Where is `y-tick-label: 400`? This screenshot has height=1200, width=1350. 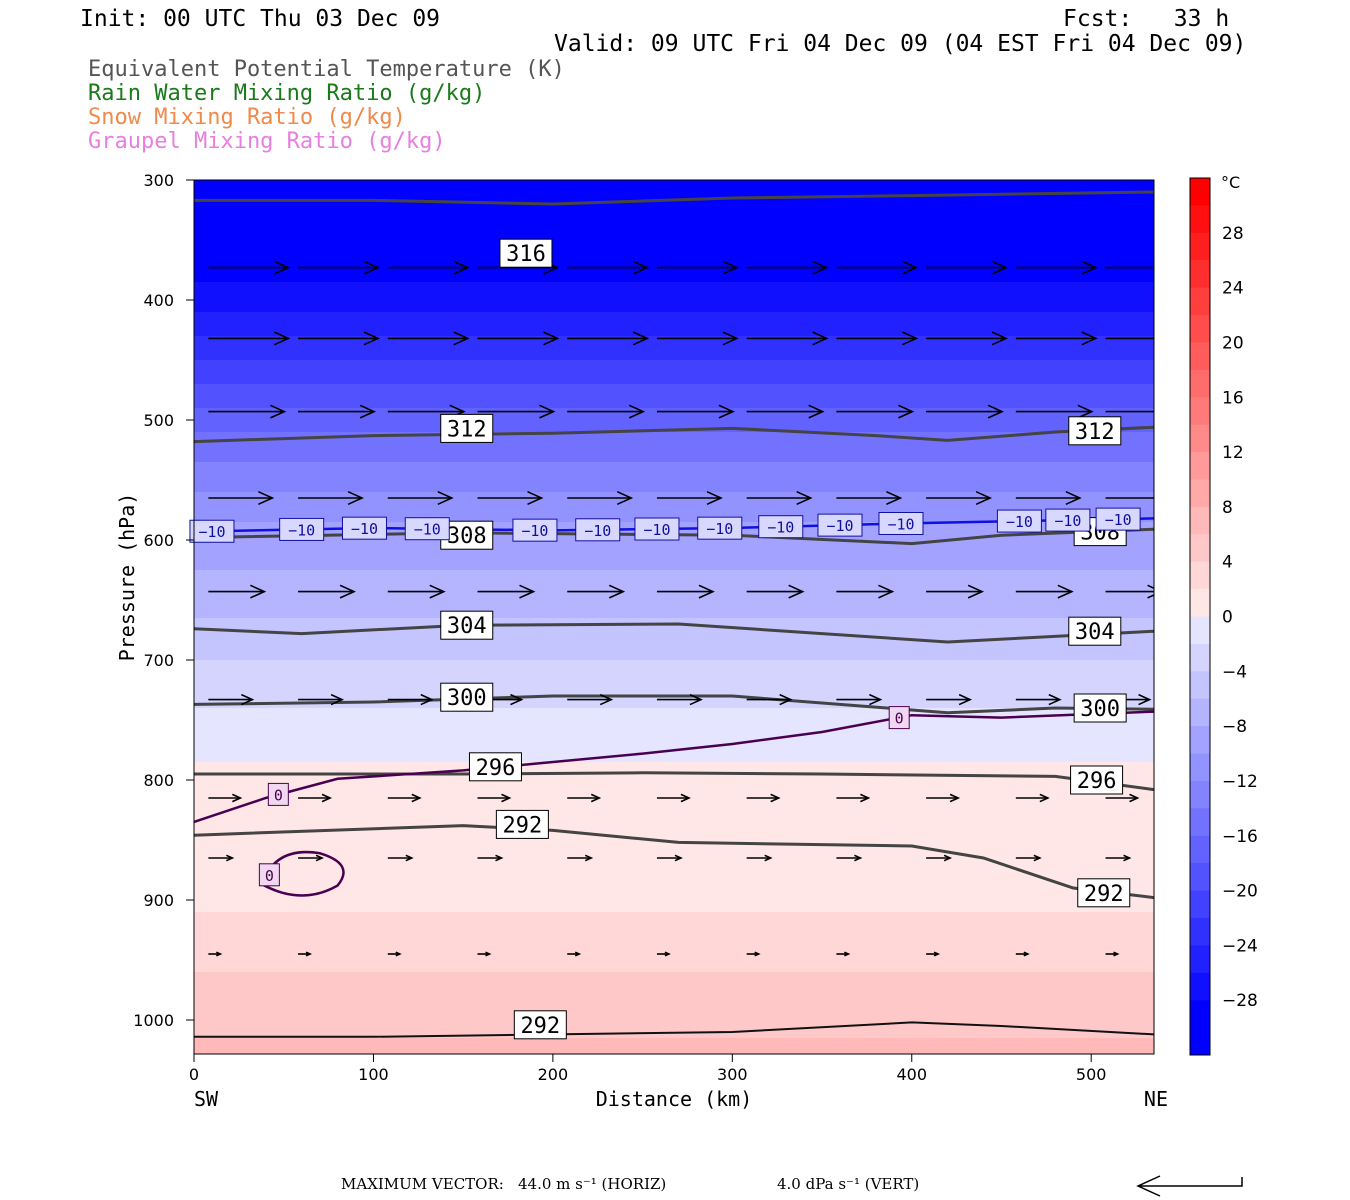 y-tick-label: 400 is located at coordinates (158, 300).